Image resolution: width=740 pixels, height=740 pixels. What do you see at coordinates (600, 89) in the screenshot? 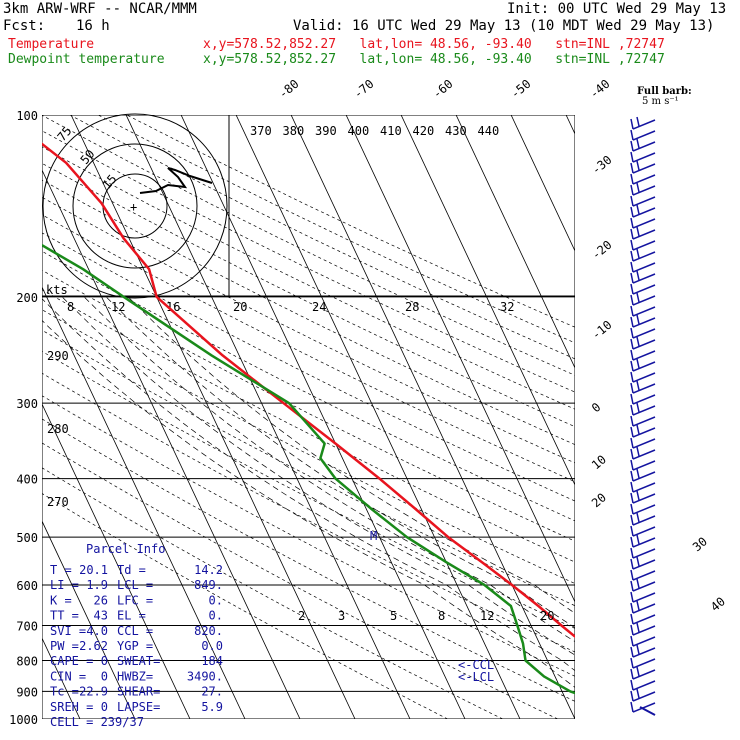
I see `isotherm-tick-label: -40` at bounding box center [600, 89].